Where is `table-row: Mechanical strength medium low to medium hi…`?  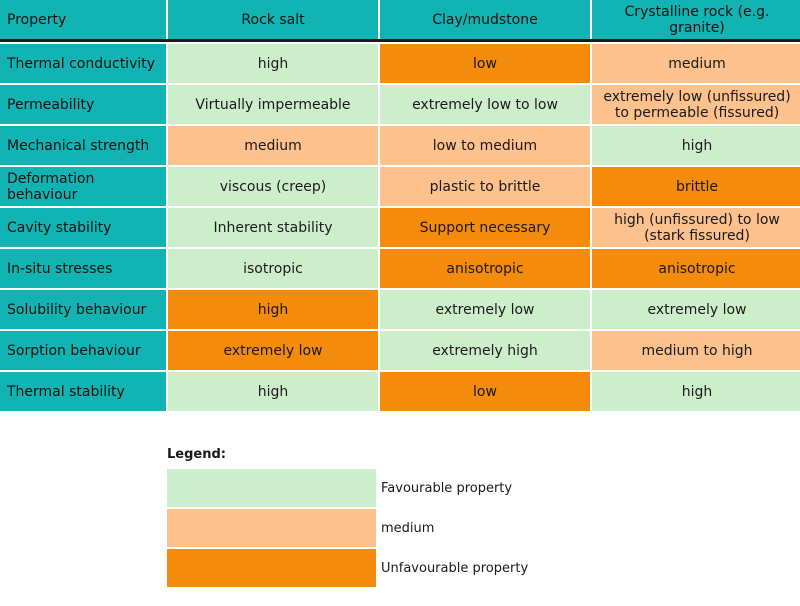 table-row: Mechanical strength medium low to medium hi… is located at coordinates (400, 145).